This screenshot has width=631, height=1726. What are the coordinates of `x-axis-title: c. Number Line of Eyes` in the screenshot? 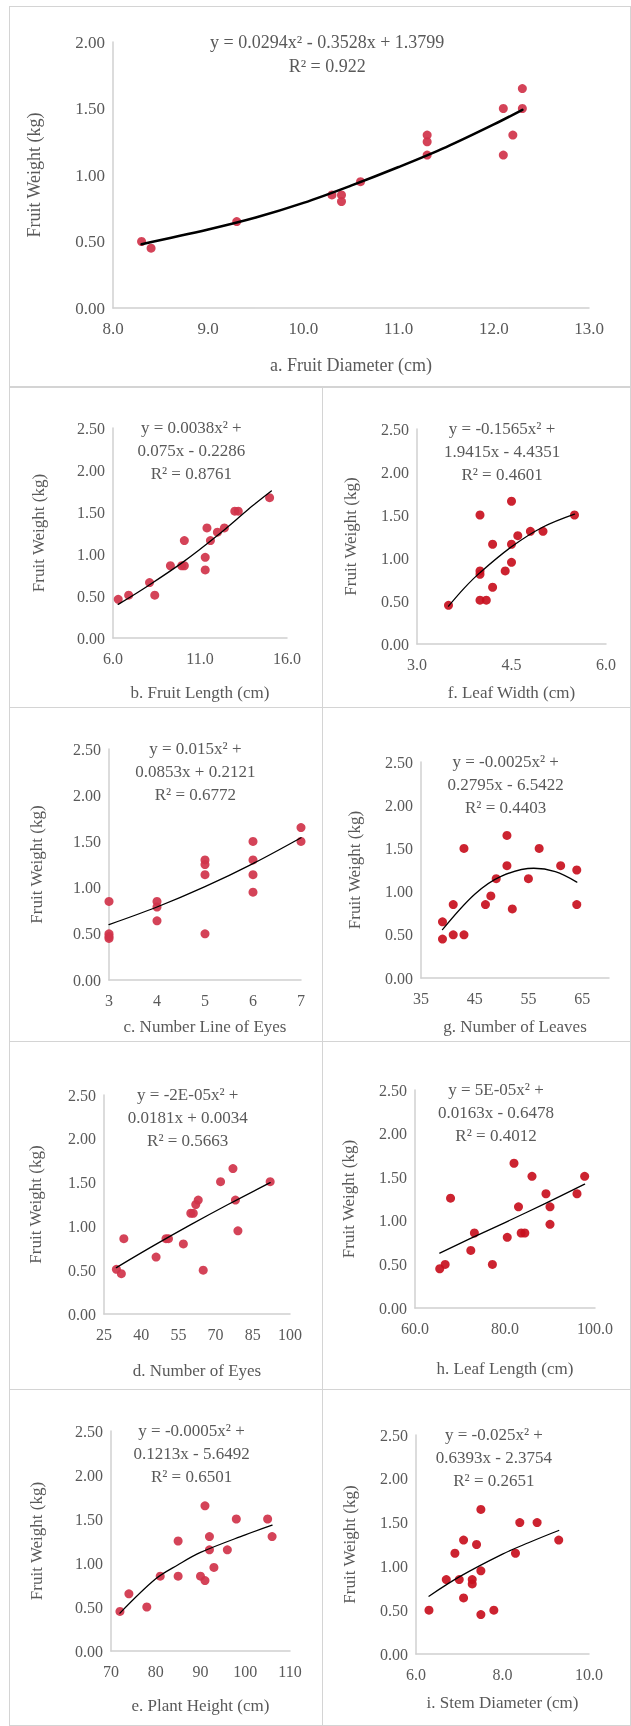 It's located at (205, 1026).